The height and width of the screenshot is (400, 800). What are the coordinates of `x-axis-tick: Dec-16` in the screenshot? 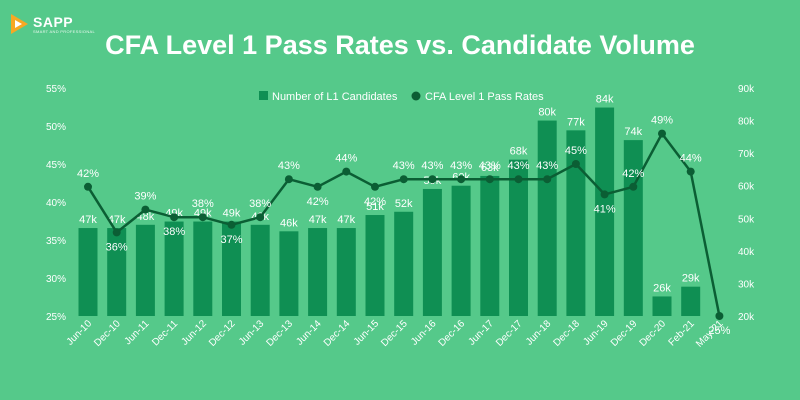 It's located at (452, 333).